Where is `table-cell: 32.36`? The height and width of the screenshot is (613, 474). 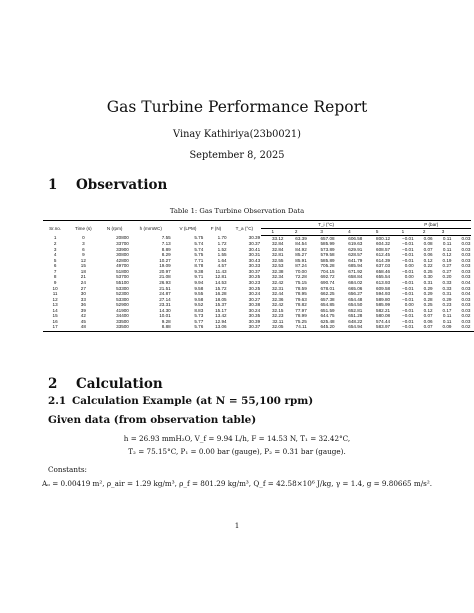 table-cell: 32.36 is located at coordinates (277, 299).